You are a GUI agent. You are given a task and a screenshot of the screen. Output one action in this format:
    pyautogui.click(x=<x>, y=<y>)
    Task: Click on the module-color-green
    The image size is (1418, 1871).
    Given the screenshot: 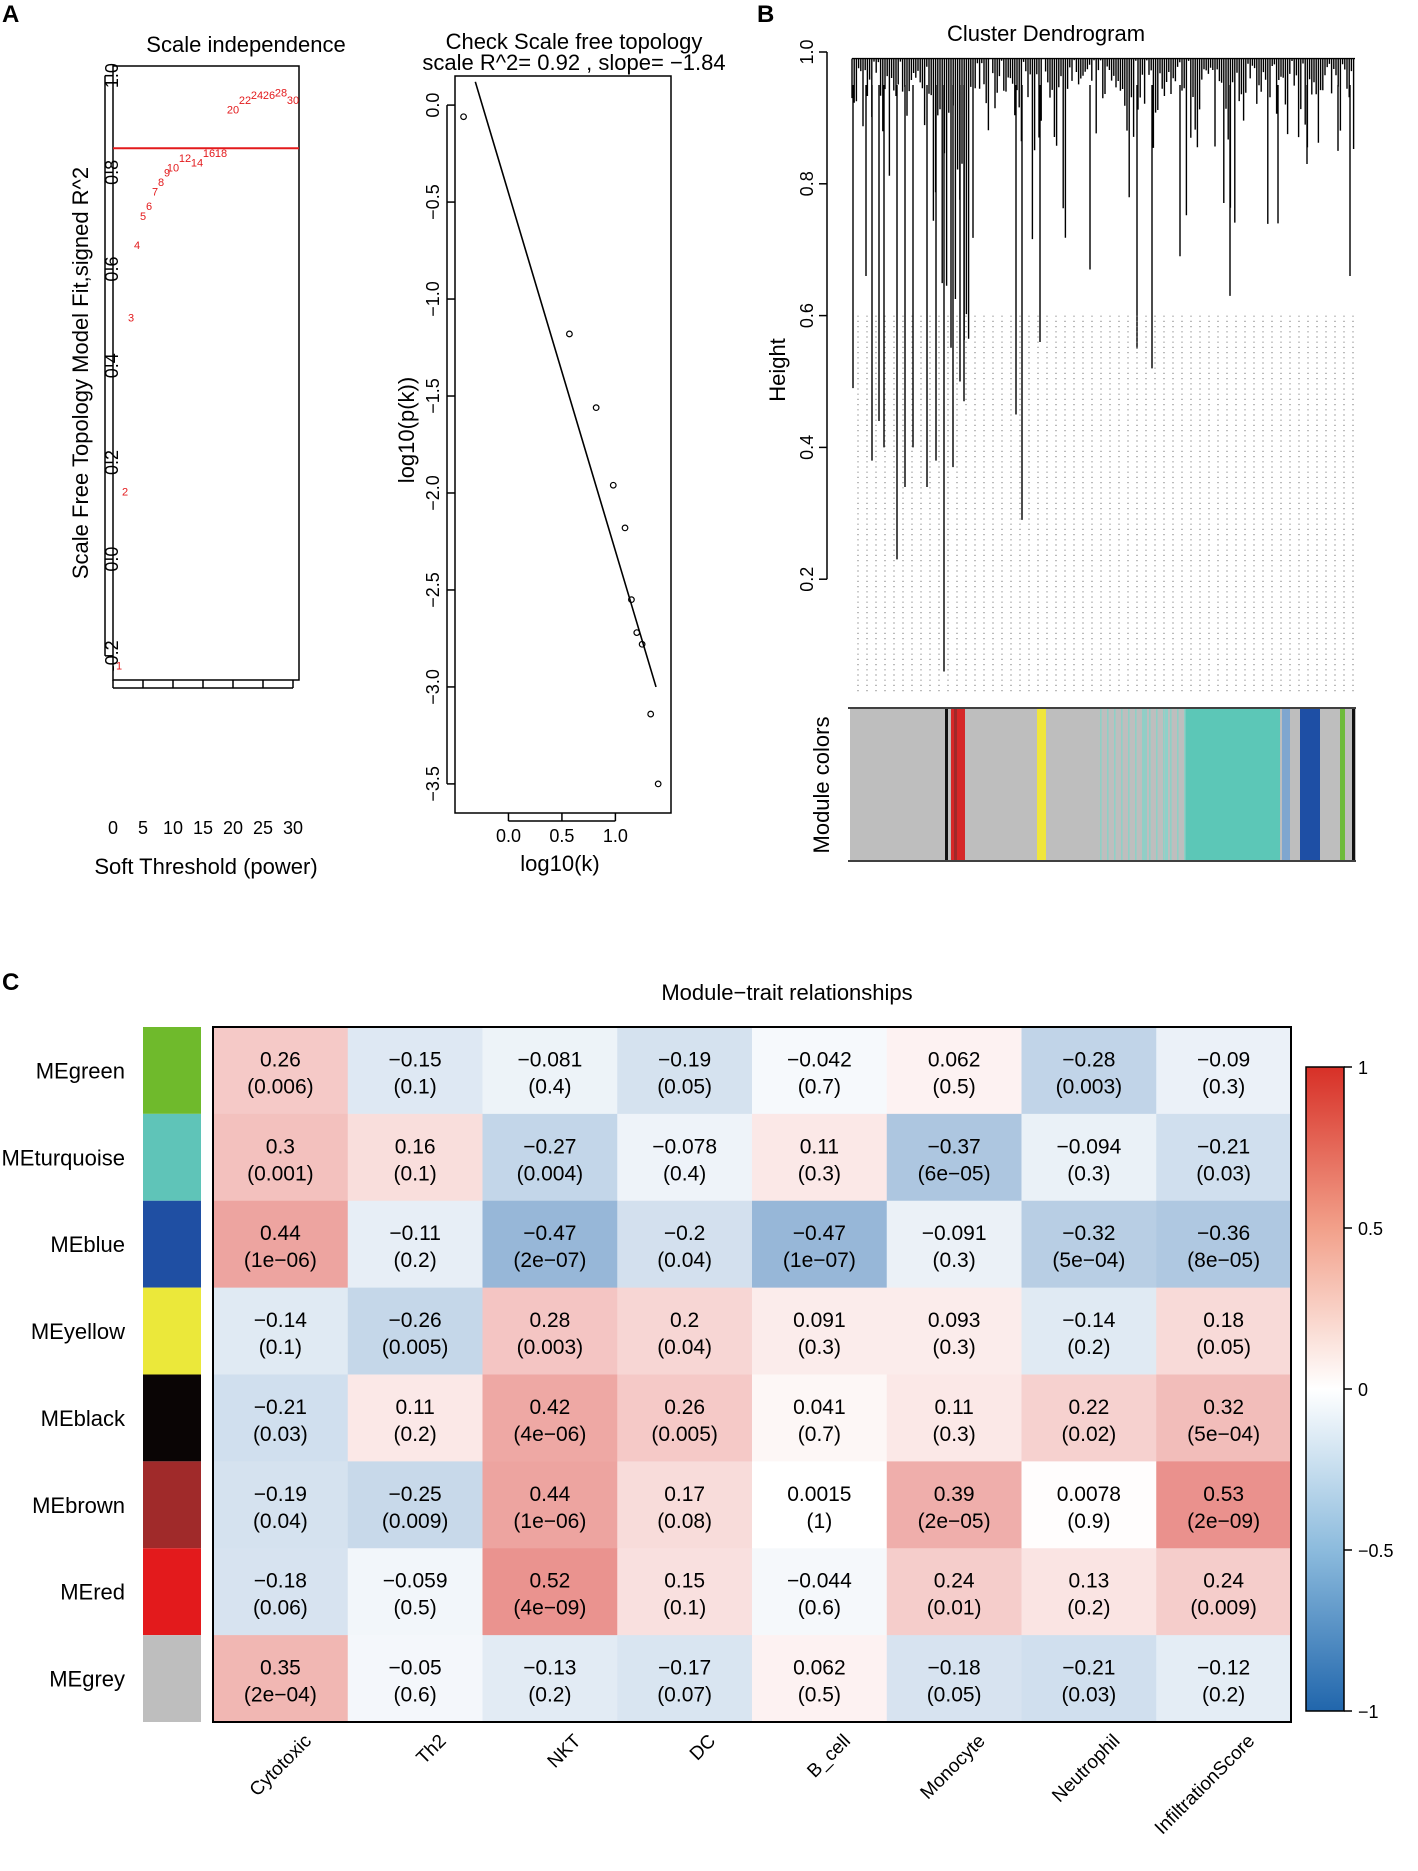 What is the action you would take?
    pyautogui.click(x=1342, y=784)
    